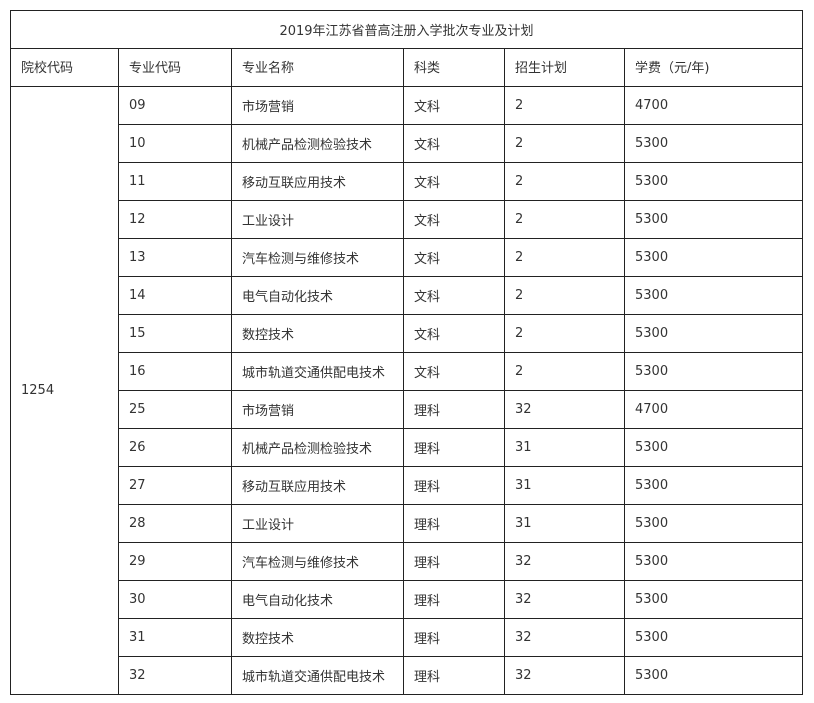 The height and width of the screenshot is (703, 814). I want to click on major-code-cell: 12, so click(175, 219).